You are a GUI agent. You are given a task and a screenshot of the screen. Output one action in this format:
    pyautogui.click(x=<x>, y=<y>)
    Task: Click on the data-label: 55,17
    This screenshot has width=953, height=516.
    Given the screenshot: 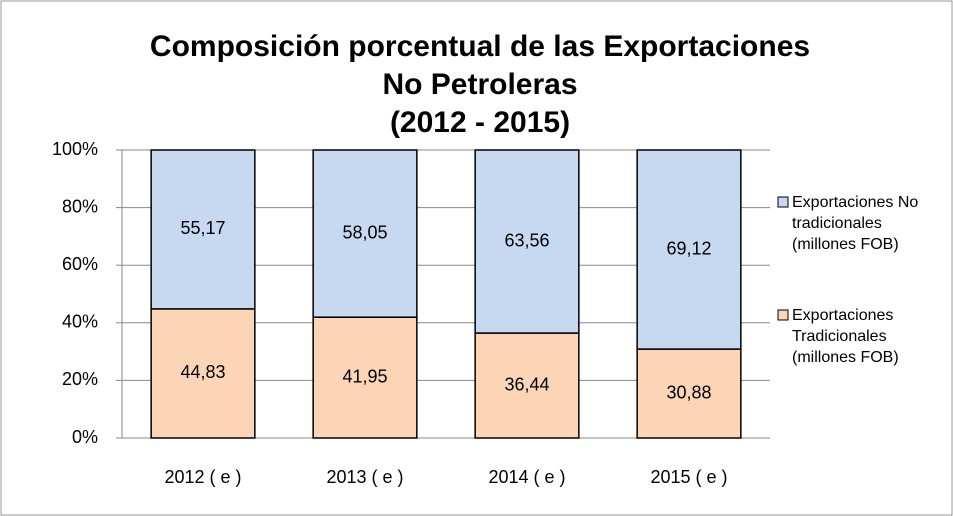 What is the action you would take?
    pyautogui.click(x=202, y=228)
    